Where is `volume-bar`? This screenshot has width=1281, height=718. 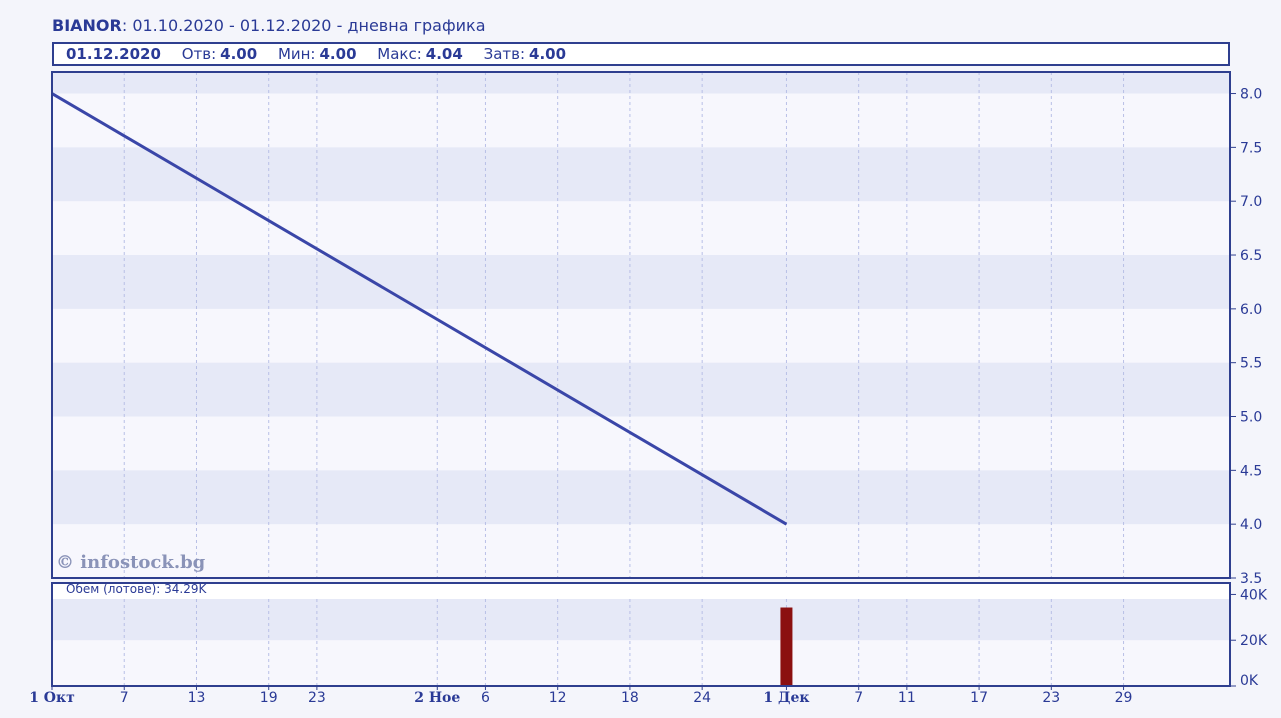 volume-bar is located at coordinates (786, 646).